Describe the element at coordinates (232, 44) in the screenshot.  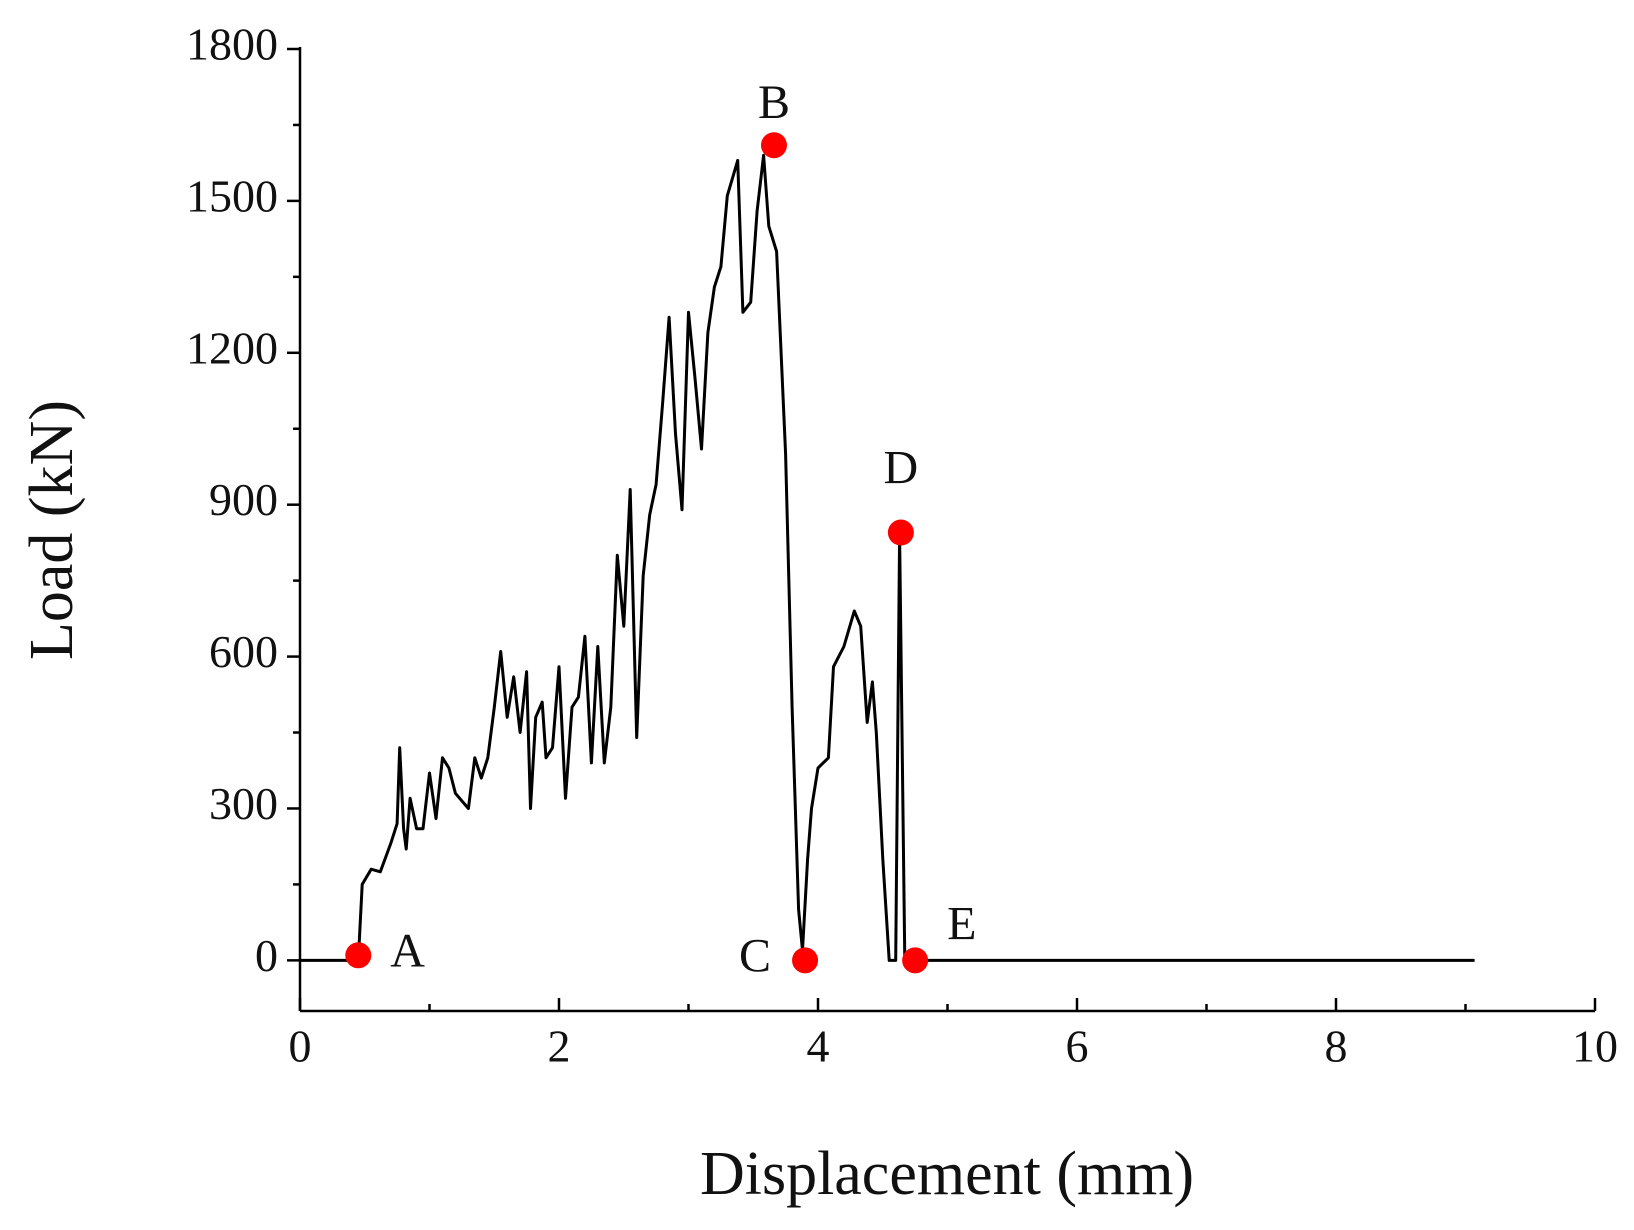
I see `y-tick-label: 1800` at that location.